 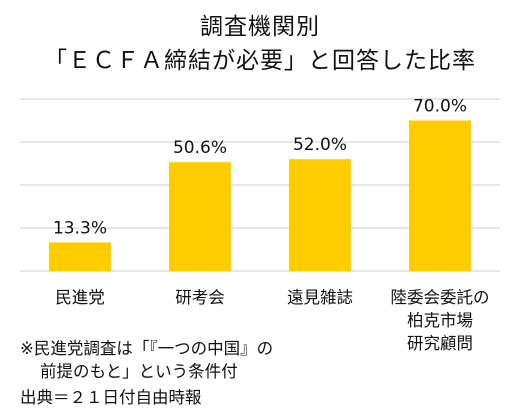 I want to click on source-note: 出典＝２１日付自由時報, so click(x=111, y=397).